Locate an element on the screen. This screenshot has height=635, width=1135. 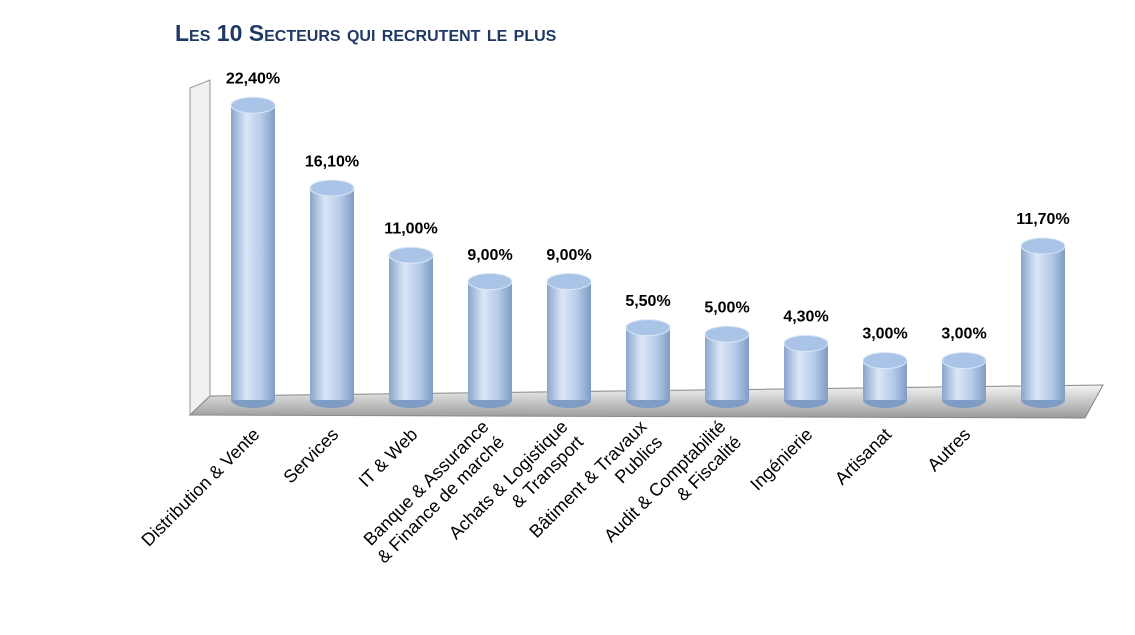
value-label: 5,50% is located at coordinates (647, 301).